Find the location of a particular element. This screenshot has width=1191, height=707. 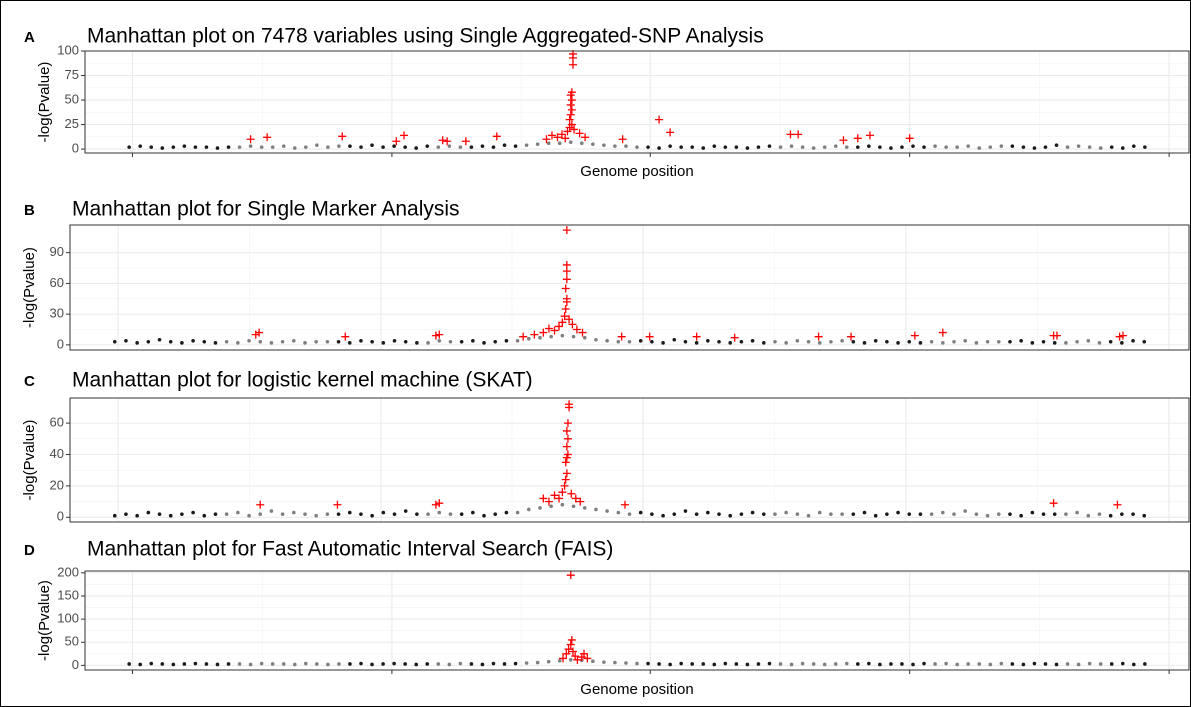

panel-label: D is located at coordinates (29, 550).